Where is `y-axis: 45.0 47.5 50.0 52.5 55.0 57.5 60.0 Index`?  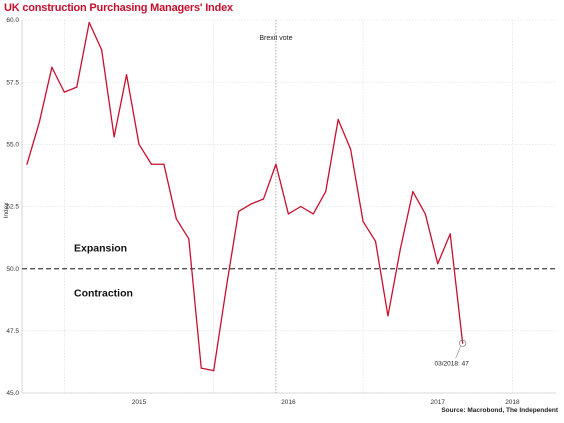 y-axis: 45.0 47.5 50.0 52.5 55.0 57.5 60.0 Index is located at coordinates (11, 207).